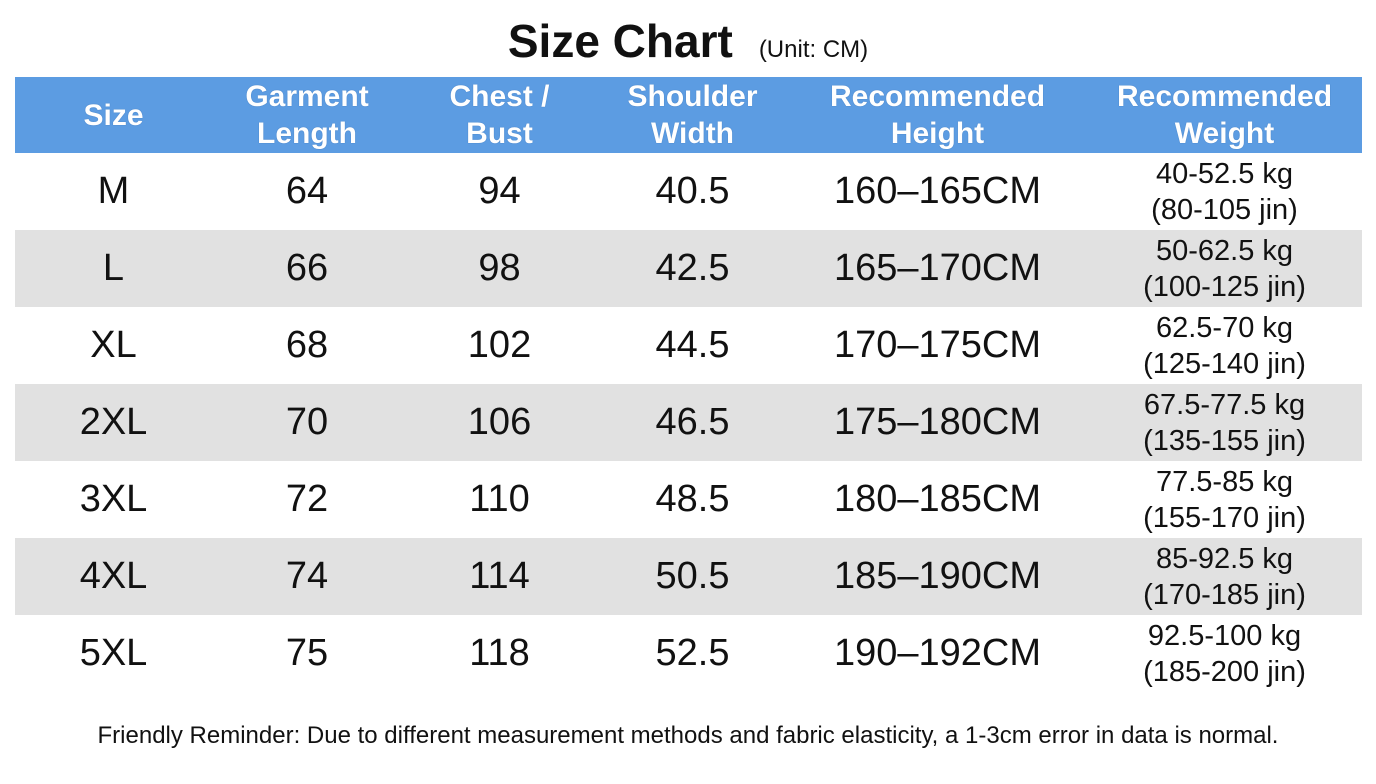 The height and width of the screenshot is (784, 1376). Describe the element at coordinates (1224, 653) in the screenshot. I see `table-cell: 92.5-100 kg (185-200 jin)` at that location.